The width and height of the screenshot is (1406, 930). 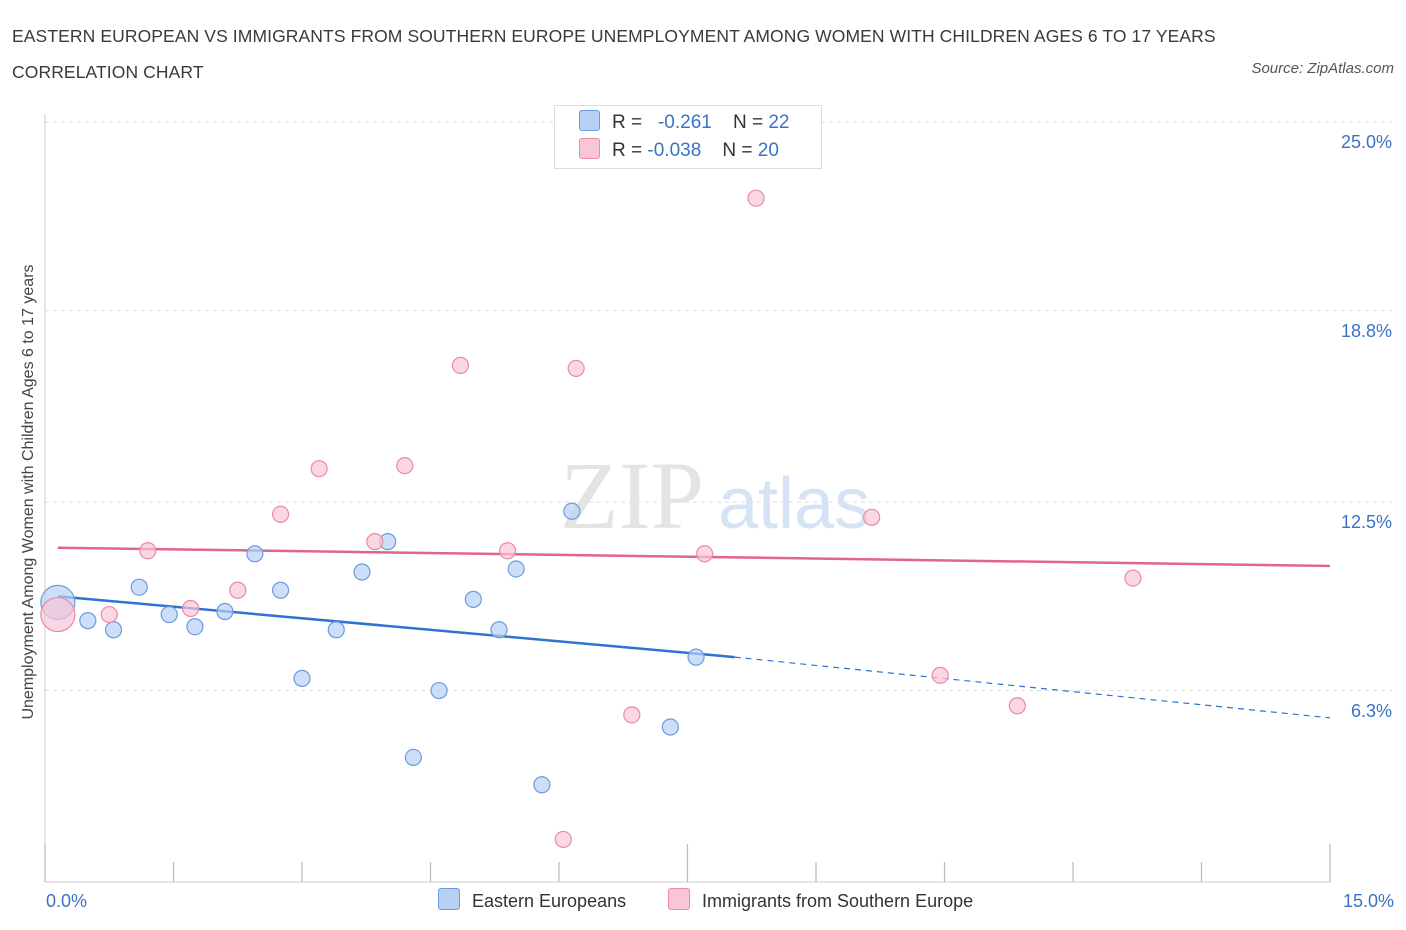 I want to click on r-value: -0.261, so click(x=684, y=122).